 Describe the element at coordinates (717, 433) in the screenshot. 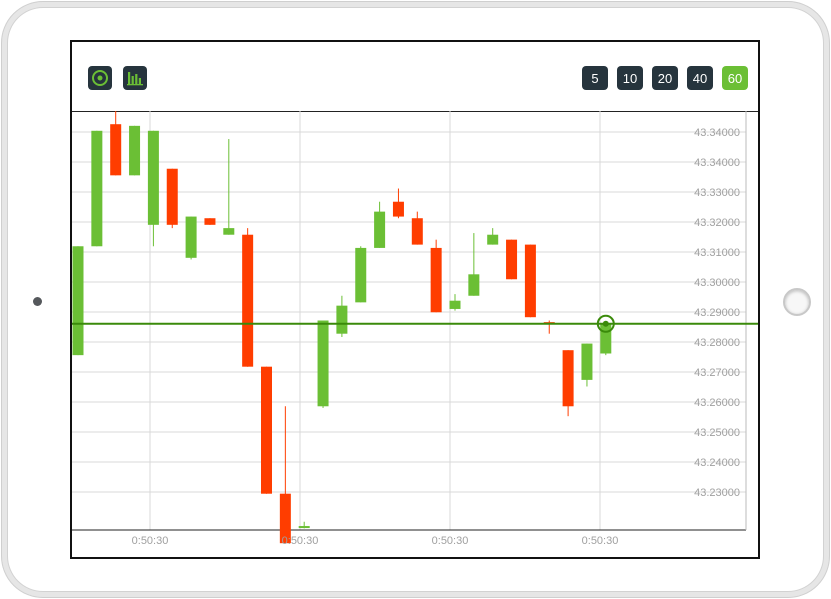

I see `y-tick-label: 43.25000` at that location.